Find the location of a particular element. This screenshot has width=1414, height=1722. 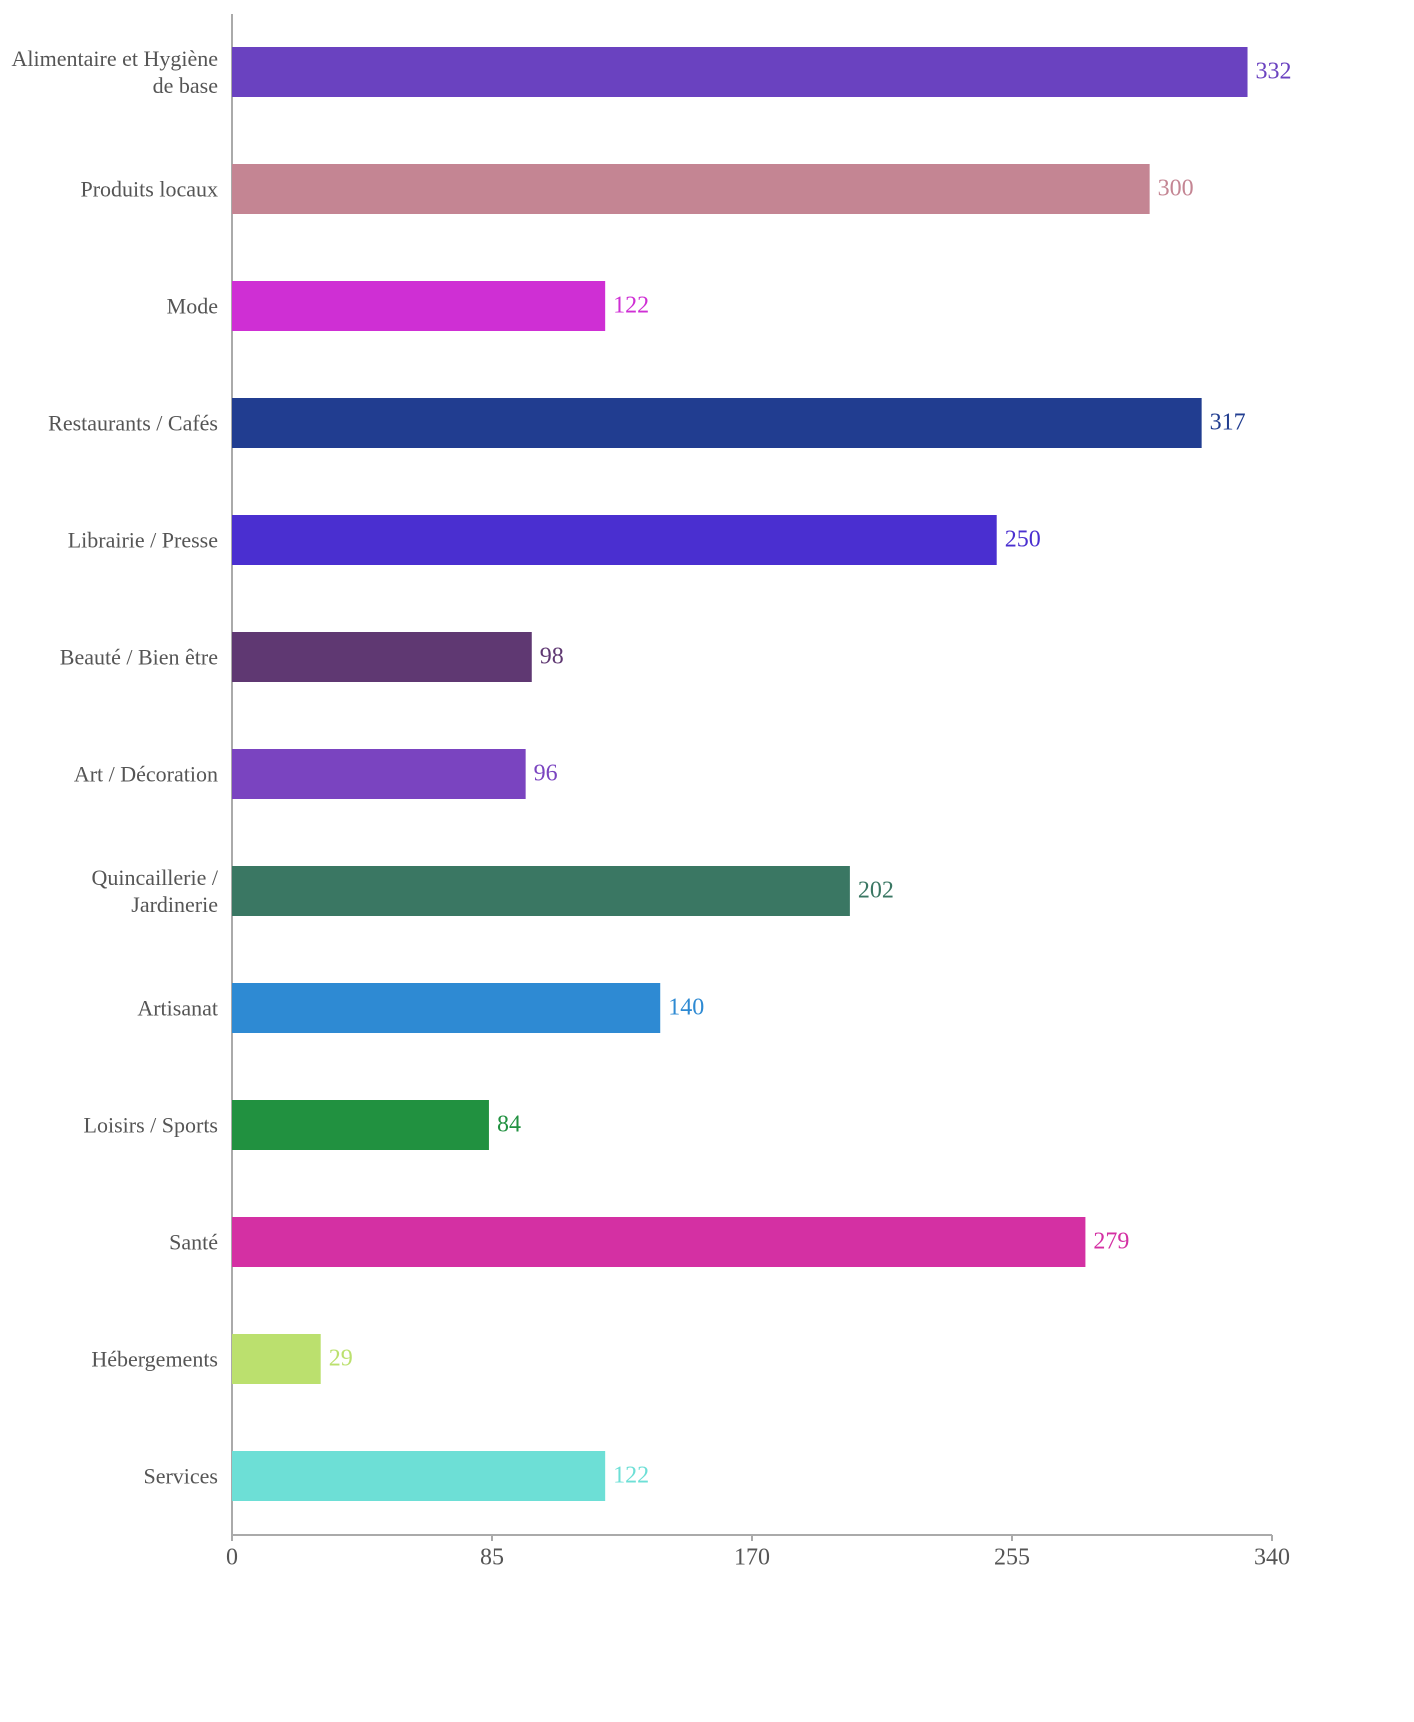

y-tick-label: Art / Décoration is located at coordinates (145, 774).